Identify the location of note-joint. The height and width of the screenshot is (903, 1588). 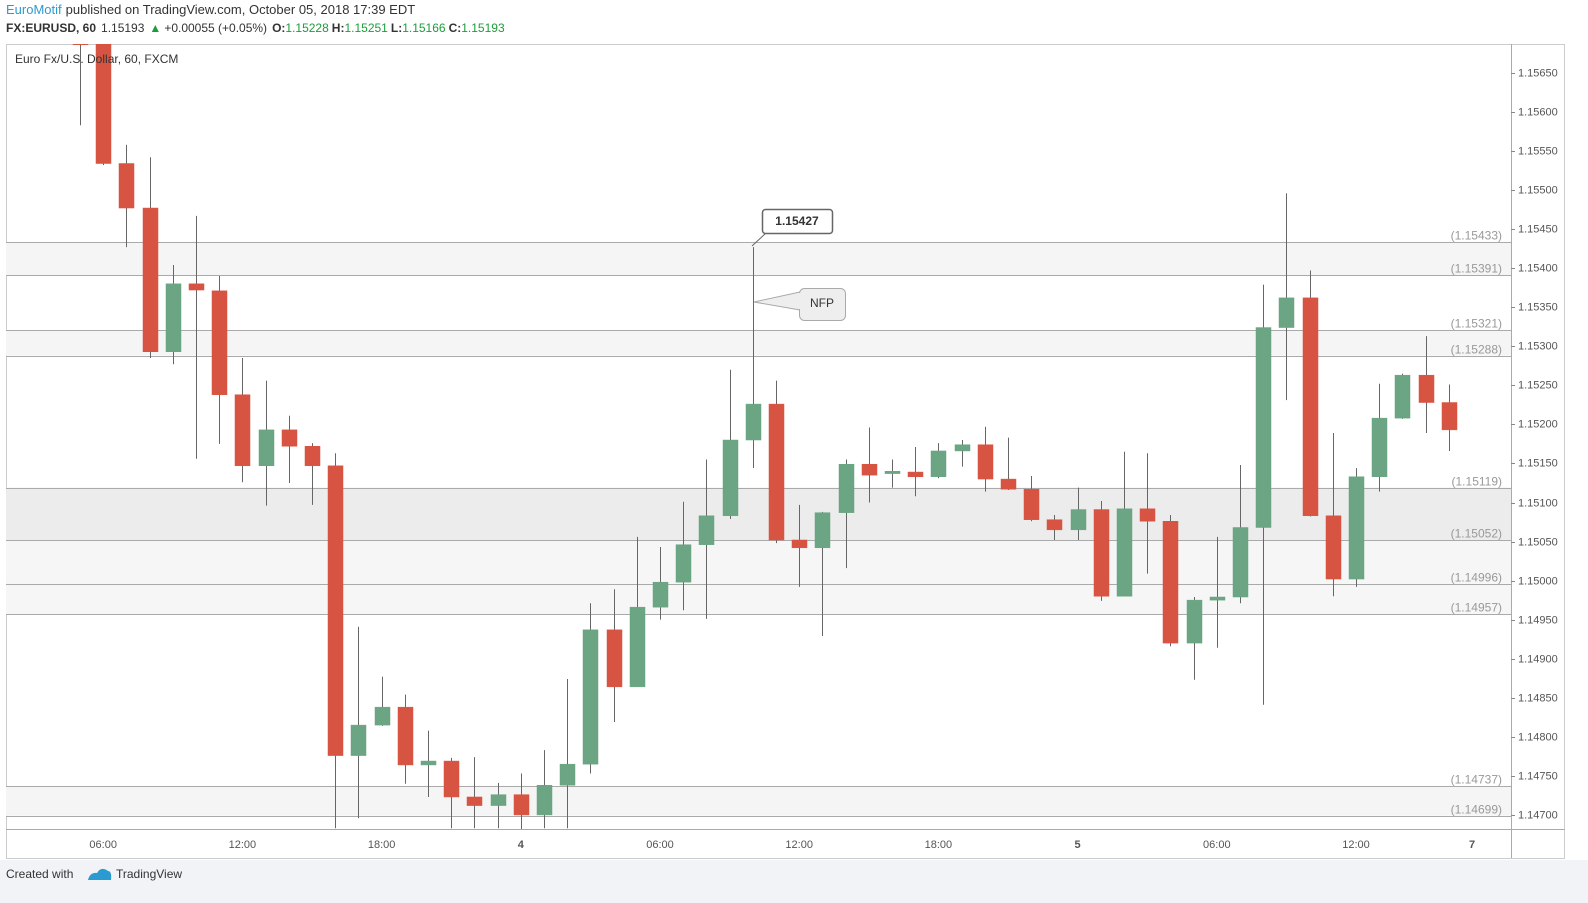
(800, 301).